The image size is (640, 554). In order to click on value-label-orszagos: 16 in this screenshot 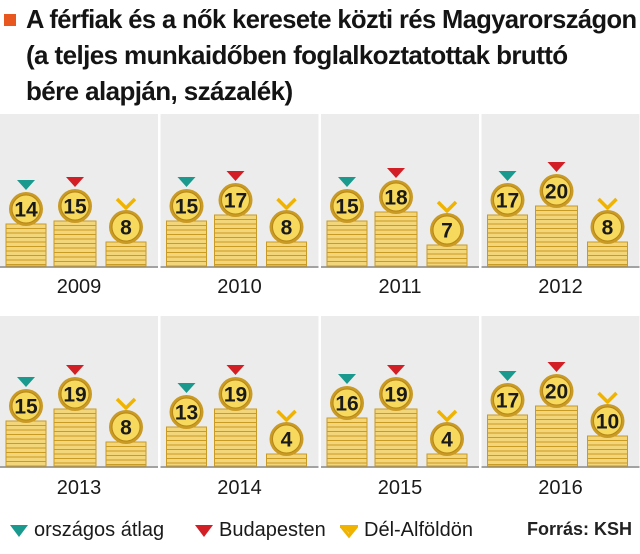, I will do `click(346, 404)`.